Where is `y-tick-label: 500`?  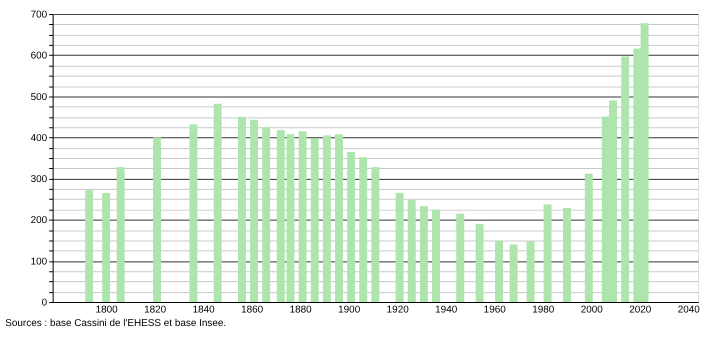
y-tick-label: 500 is located at coordinates (39, 97).